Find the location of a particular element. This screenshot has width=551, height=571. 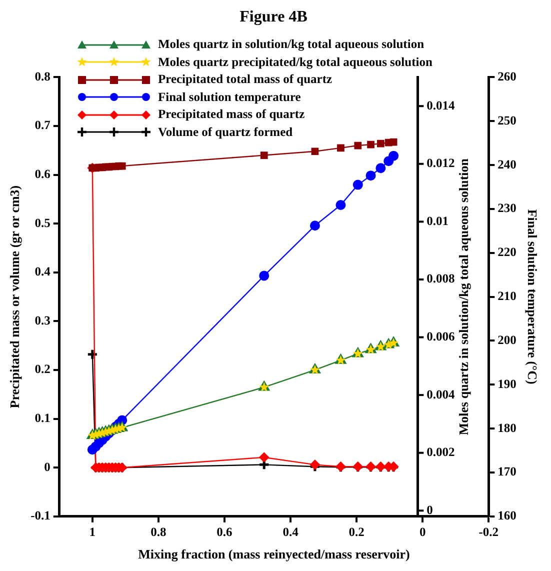

y2-tick-label: 0.006 is located at coordinates (440, 336).